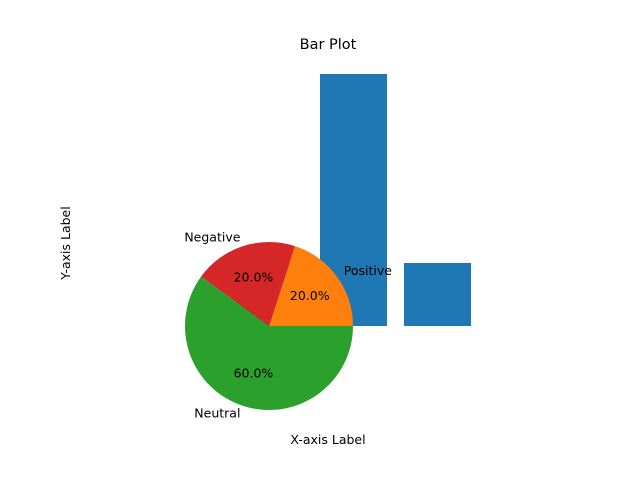 This screenshot has width=640, height=484. Describe the element at coordinates (254, 372) in the screenshot. I see `pie-percent-neutral: 60.0%` at that location.